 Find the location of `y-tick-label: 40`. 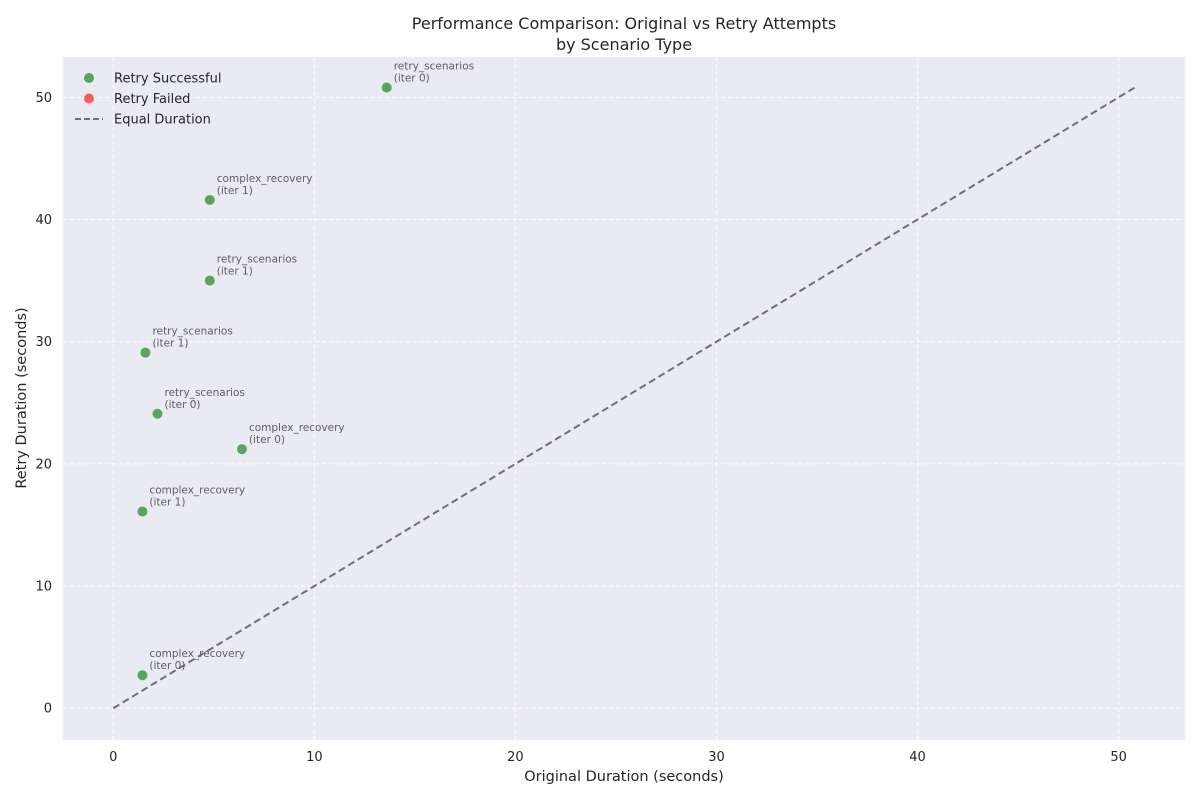

y-tick-label: 40 is located at coordinates (43, 220).